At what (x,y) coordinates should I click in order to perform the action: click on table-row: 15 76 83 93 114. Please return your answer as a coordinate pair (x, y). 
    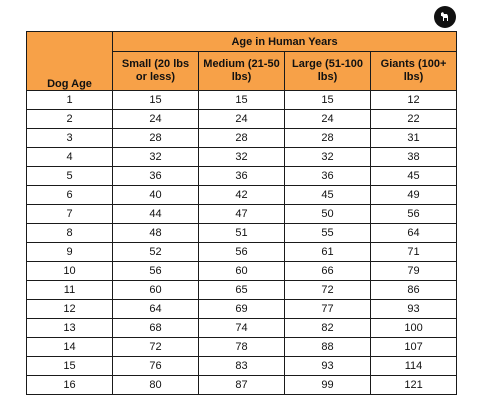
    Looking at the image, I should click on (242, 366).